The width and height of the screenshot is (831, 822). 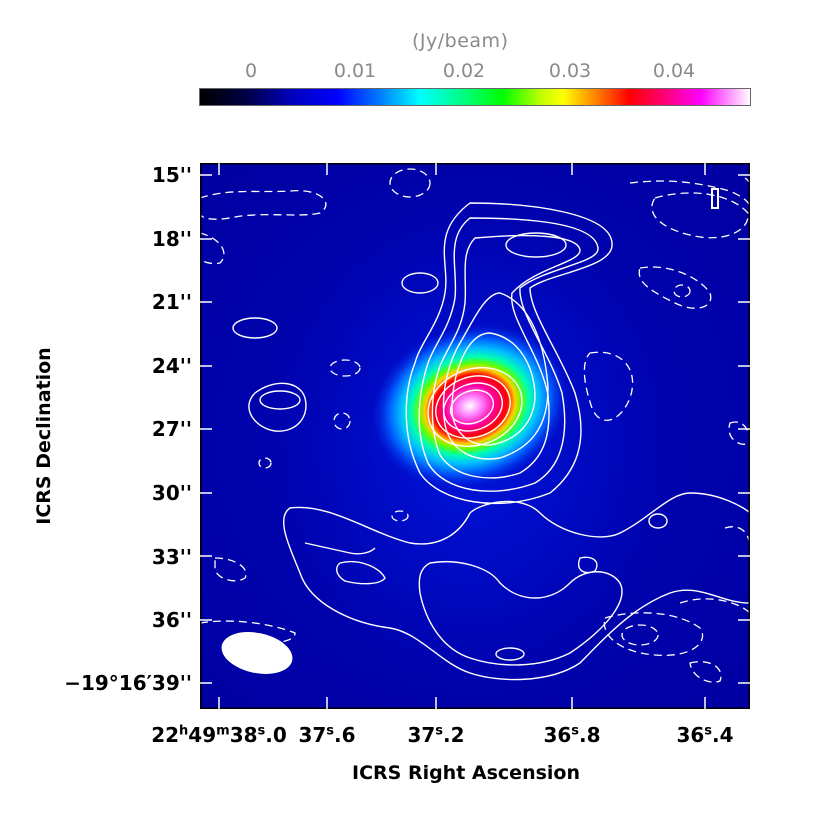 What do you see at coordinates (355, 71) in the screenshot?
I see `colorbar-tick-1: 0.01` at bounding box center [355, 71].